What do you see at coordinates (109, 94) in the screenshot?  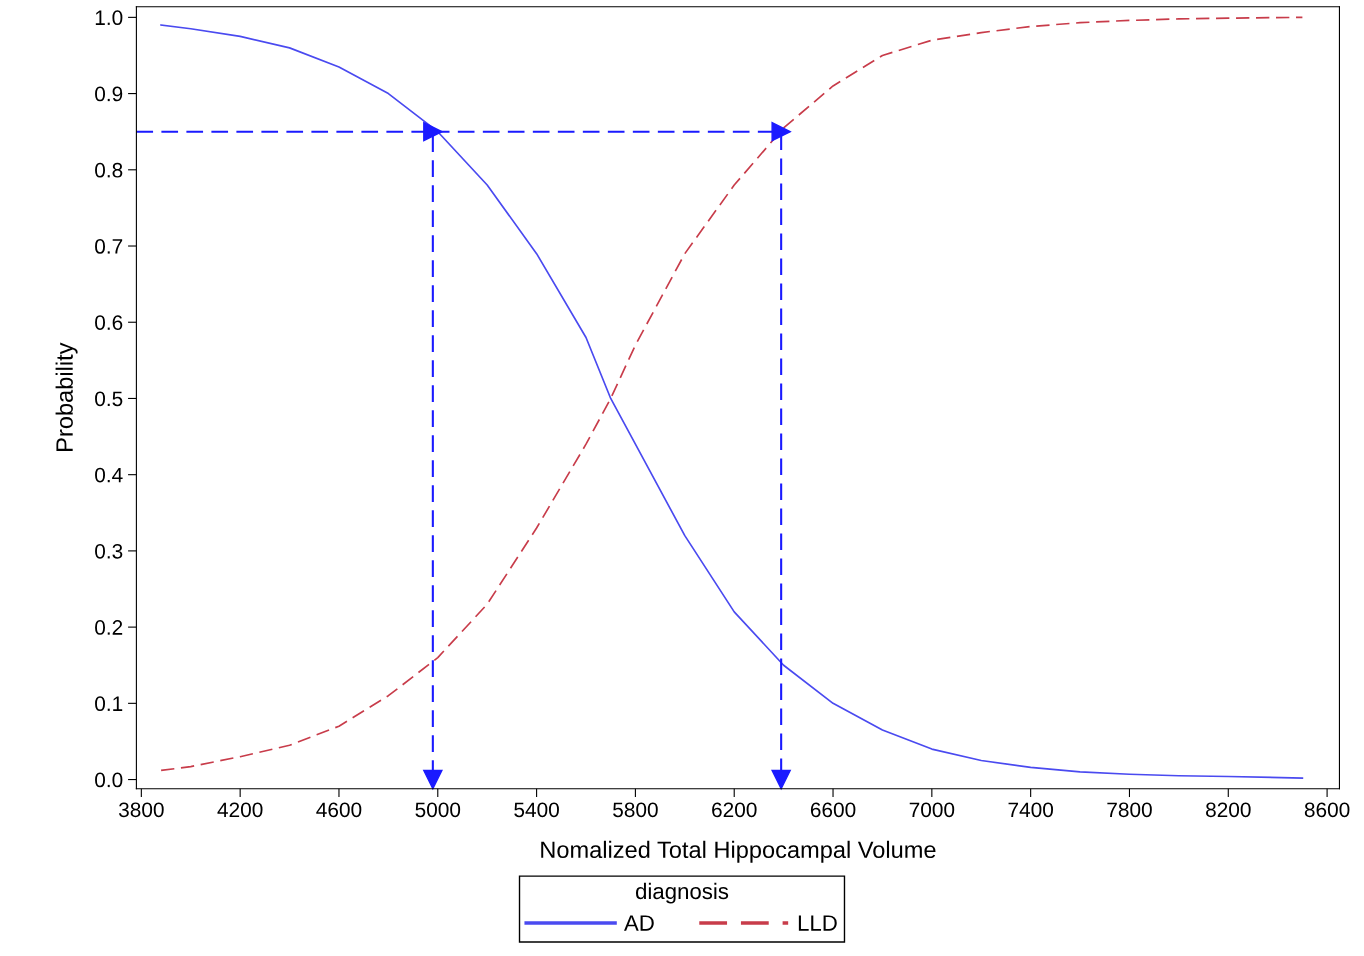 I see `y-tick-label: 0.9` at bounding box center [109, 94].